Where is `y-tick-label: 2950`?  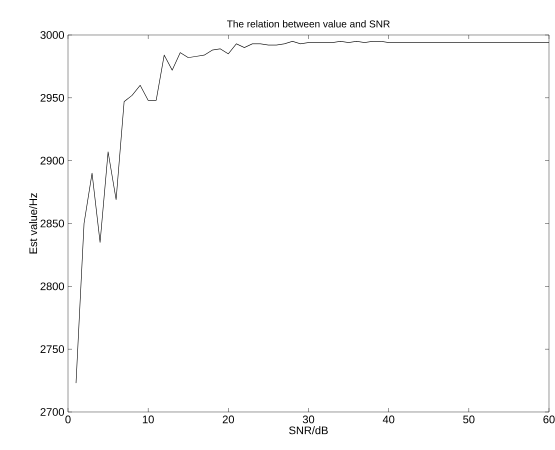
y-tick-label: 2950 is located at coordinates (52, 98).